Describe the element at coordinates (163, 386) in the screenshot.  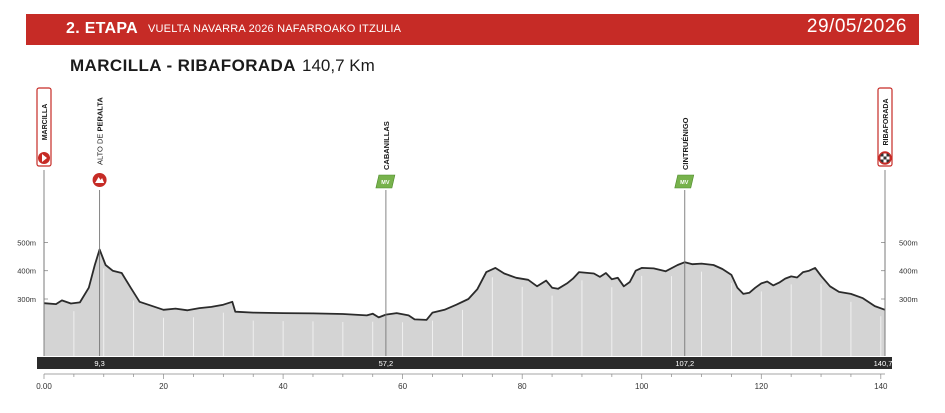
I see `distance-tick-label: 20` at that location.